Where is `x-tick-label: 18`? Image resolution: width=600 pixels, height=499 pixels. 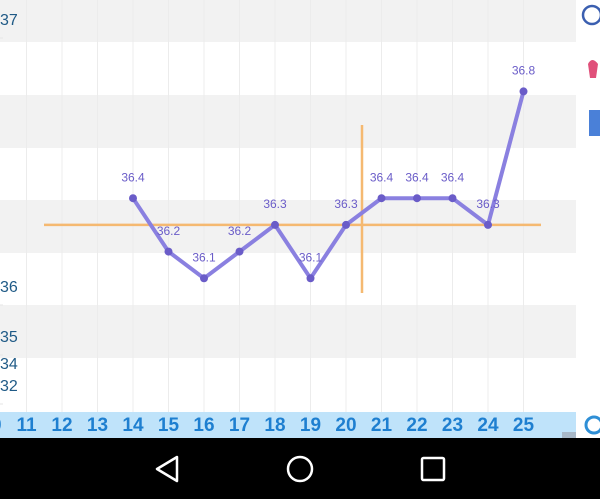
x-tick-label: 18 is located at coordinates (274, 425).